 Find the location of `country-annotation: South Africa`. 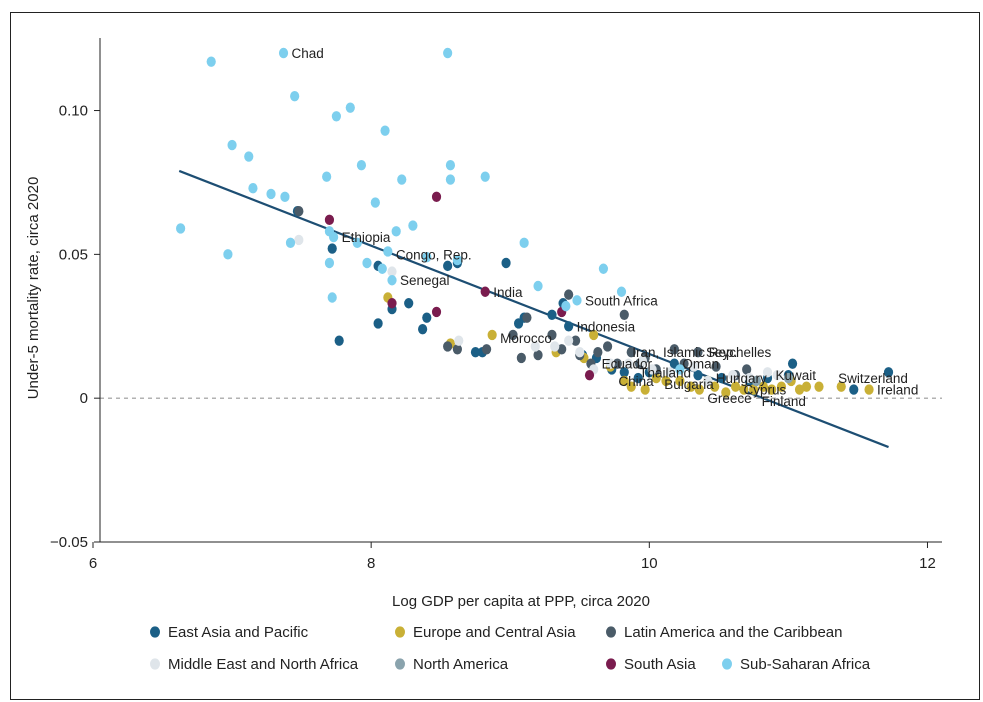

country-annotation: South Africa is located at coordinates (621, 300).